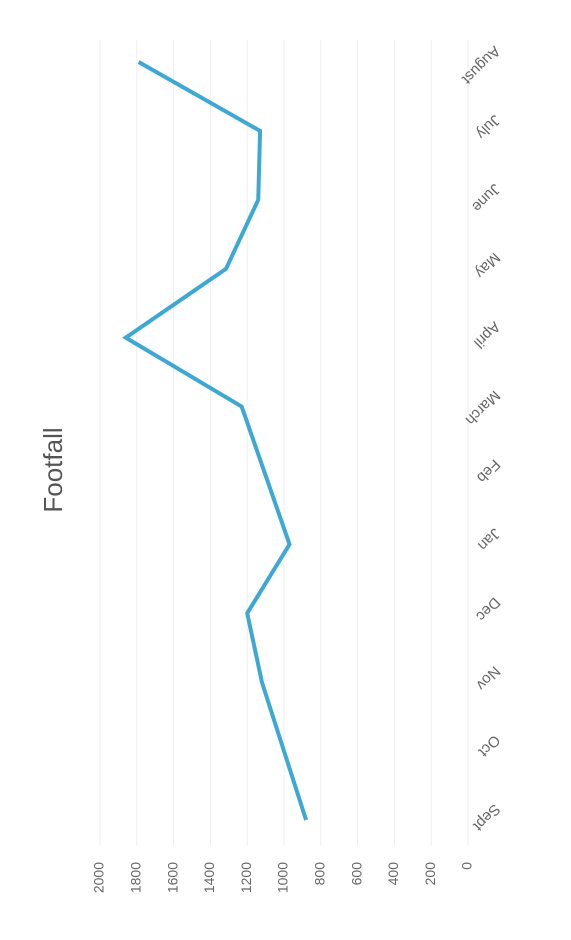  Describe the element at coordinates (246, 877) in the screenshot. I see `y-tick-label: 1200` at that location.